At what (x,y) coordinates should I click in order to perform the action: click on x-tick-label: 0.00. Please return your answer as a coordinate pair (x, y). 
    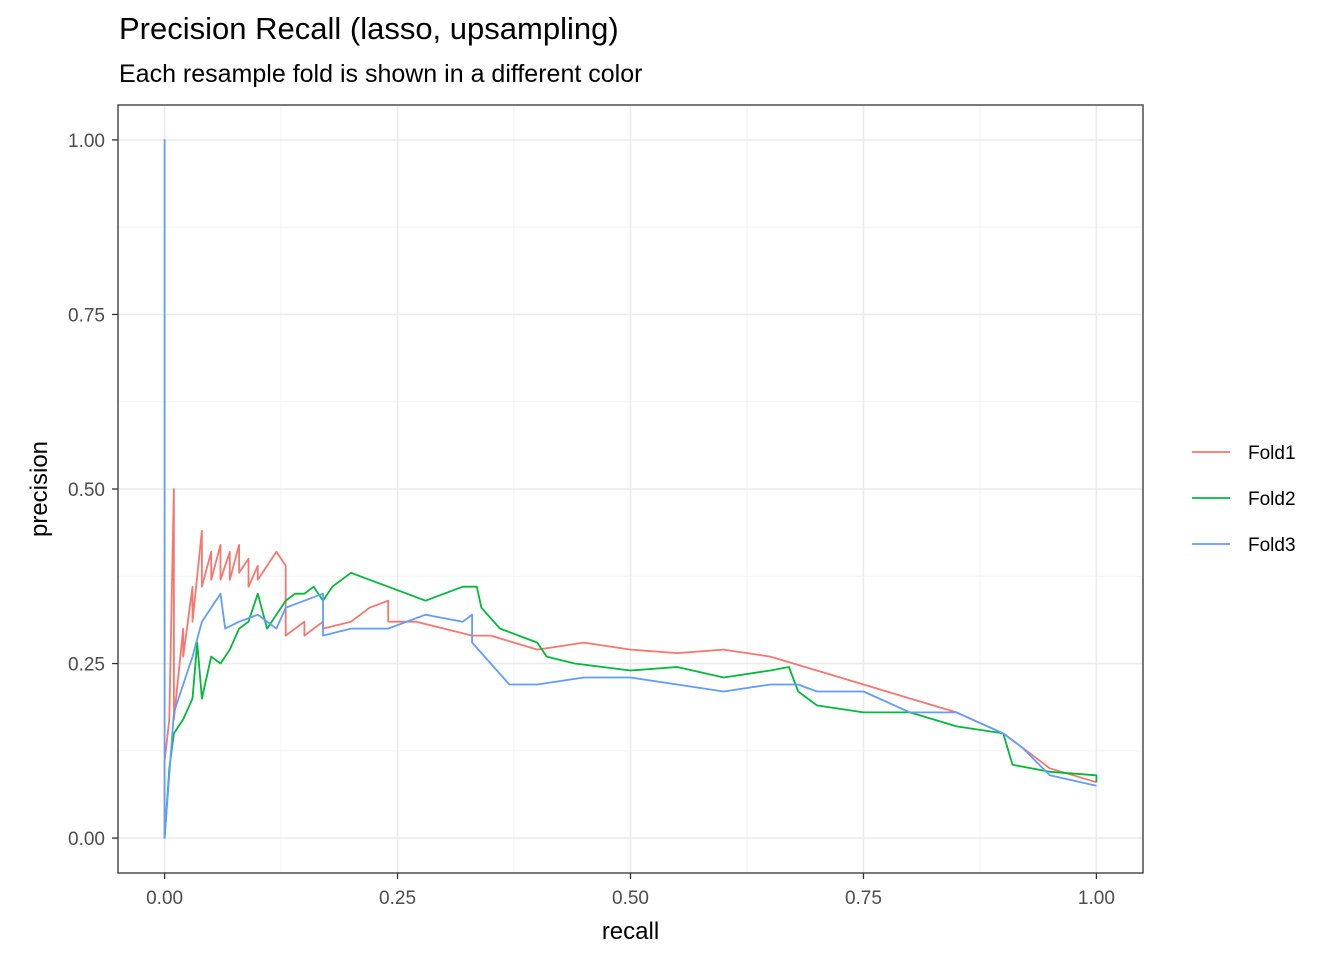
    Looking at the image, I should click on (164, 898).